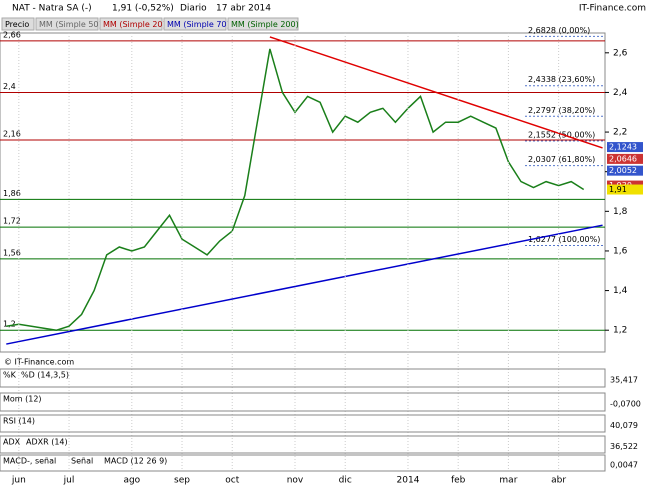 This screenshot has width=650, height=490. What do you see at coordinates (12, 34) in the screenshot?
I see `level-label: 2,66` at bounding box center [12, 34].